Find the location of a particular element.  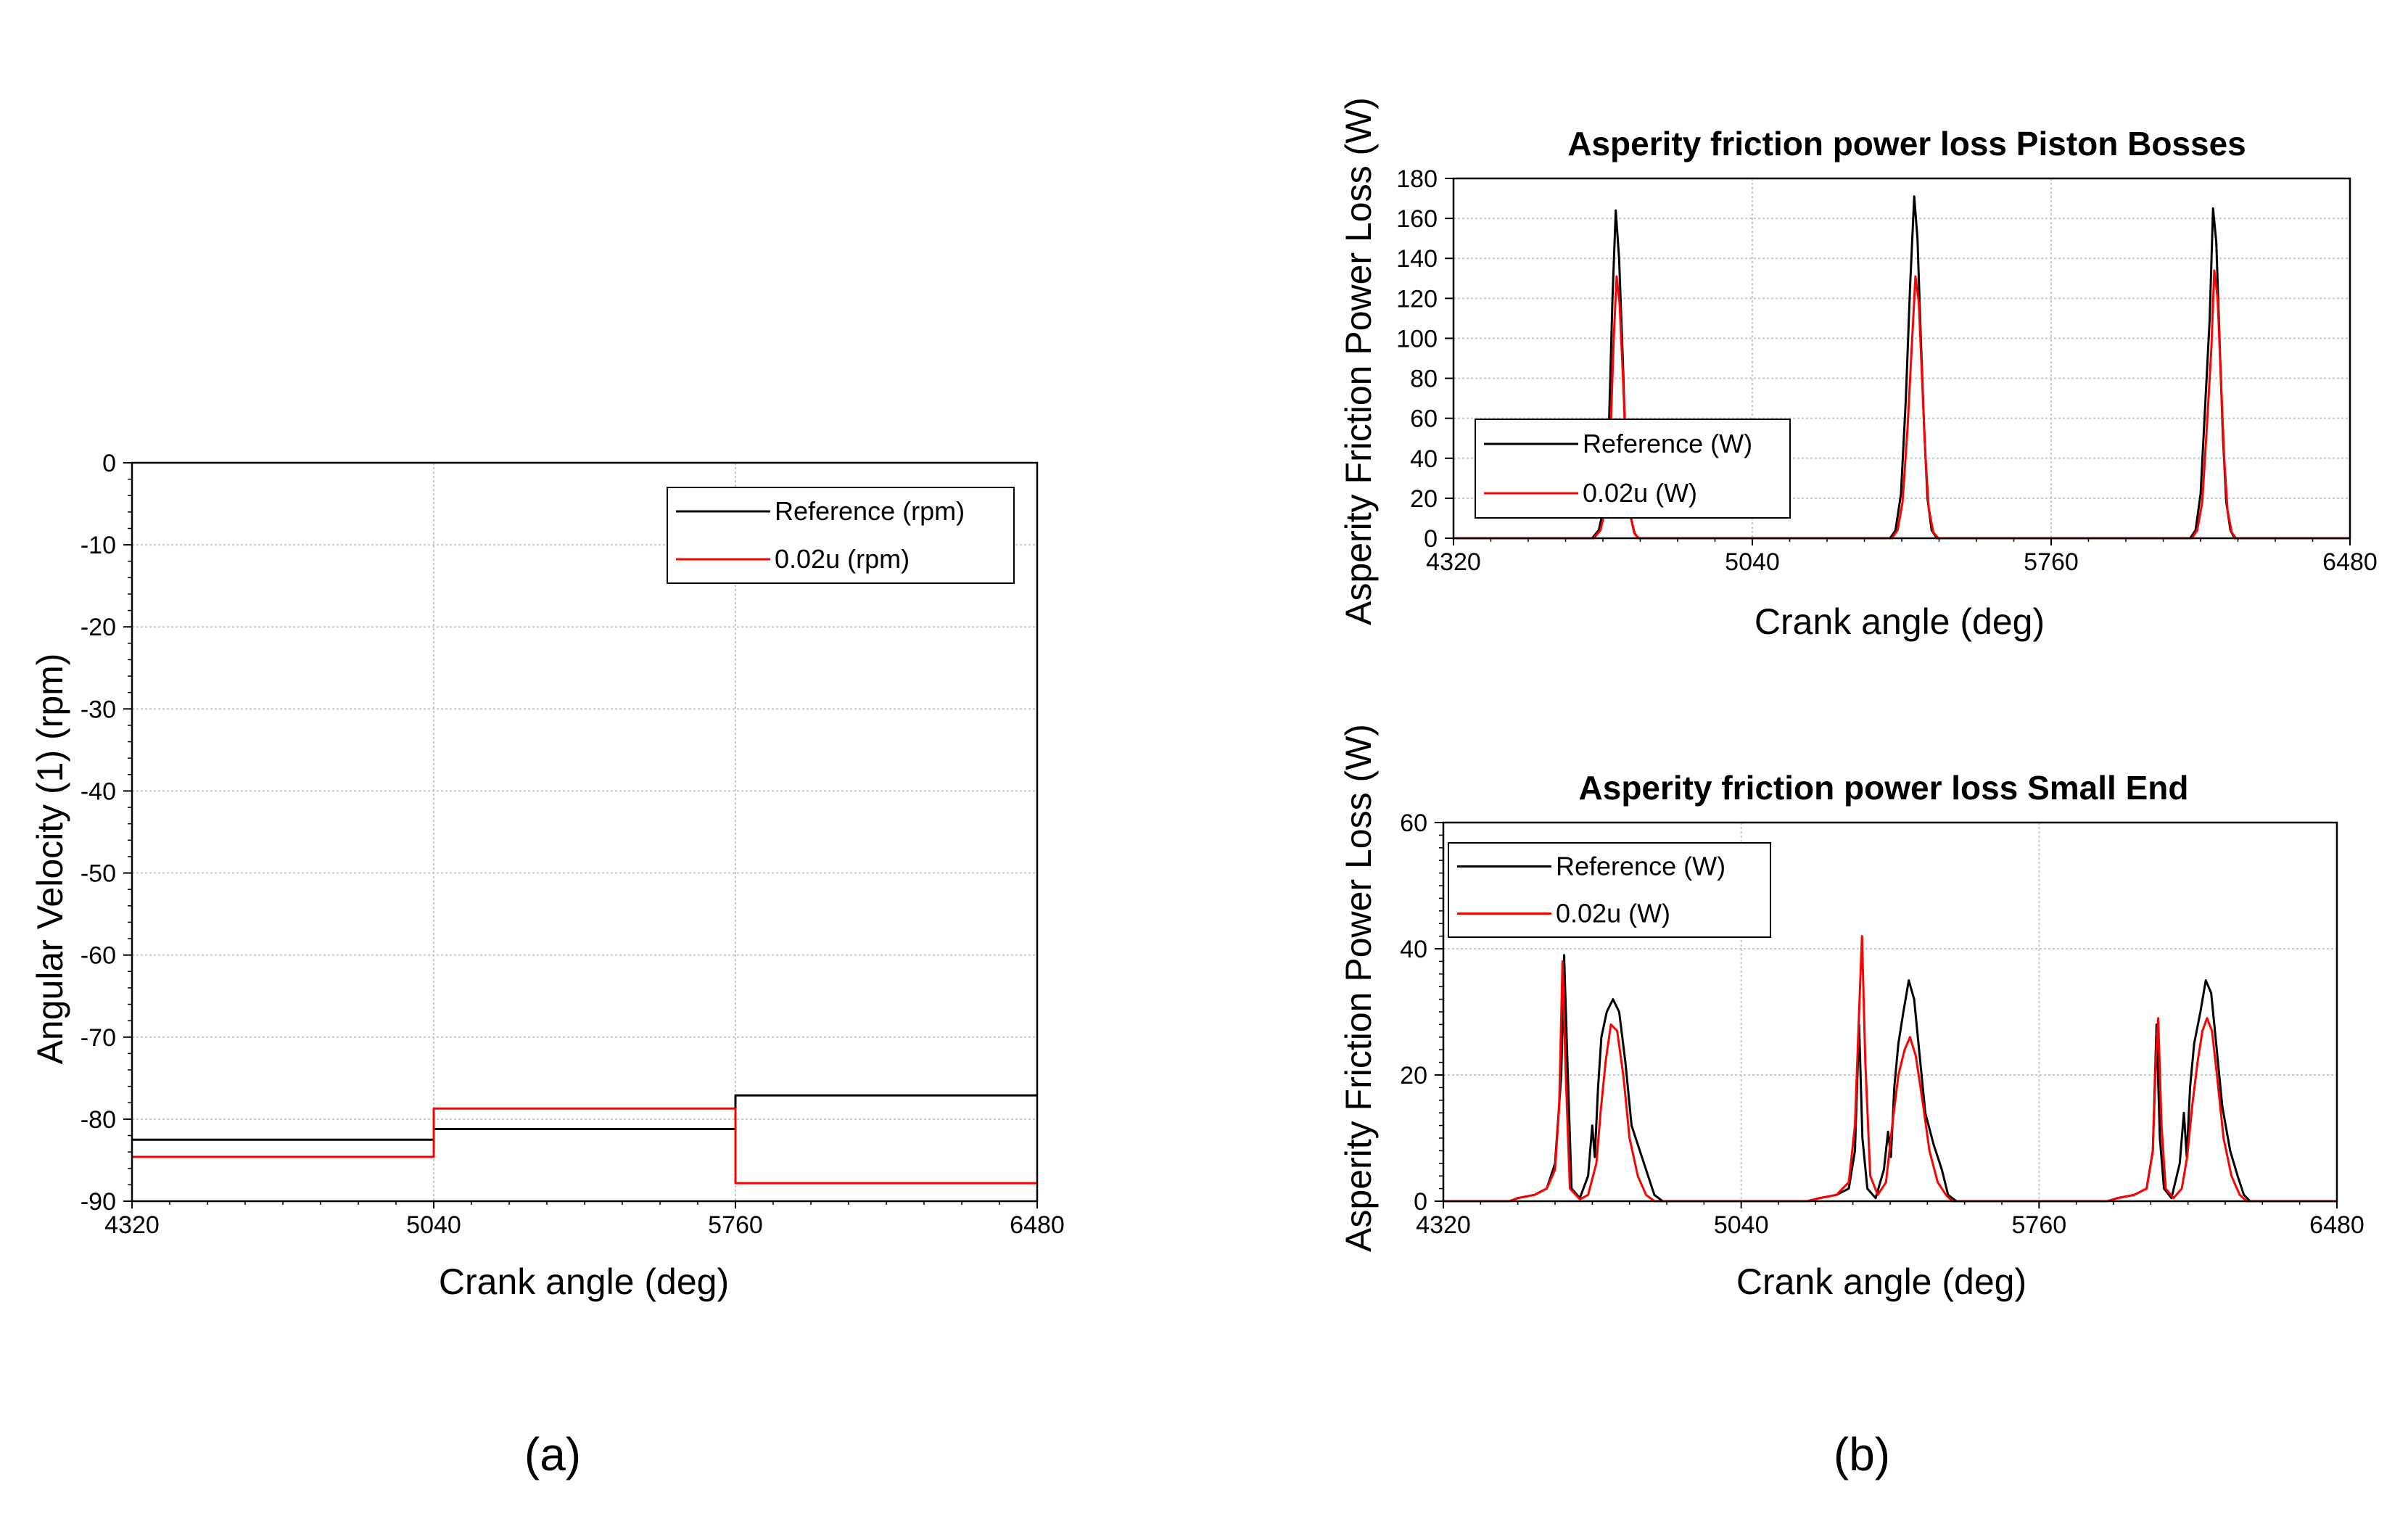

y-tick-label: -70 is located at coordinates (98, 1038).